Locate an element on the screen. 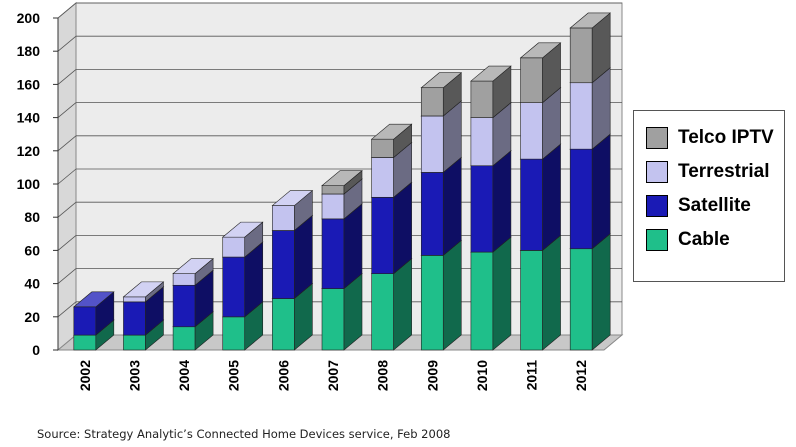  y-tick-label: 200 is located at coordinates (29, 18).